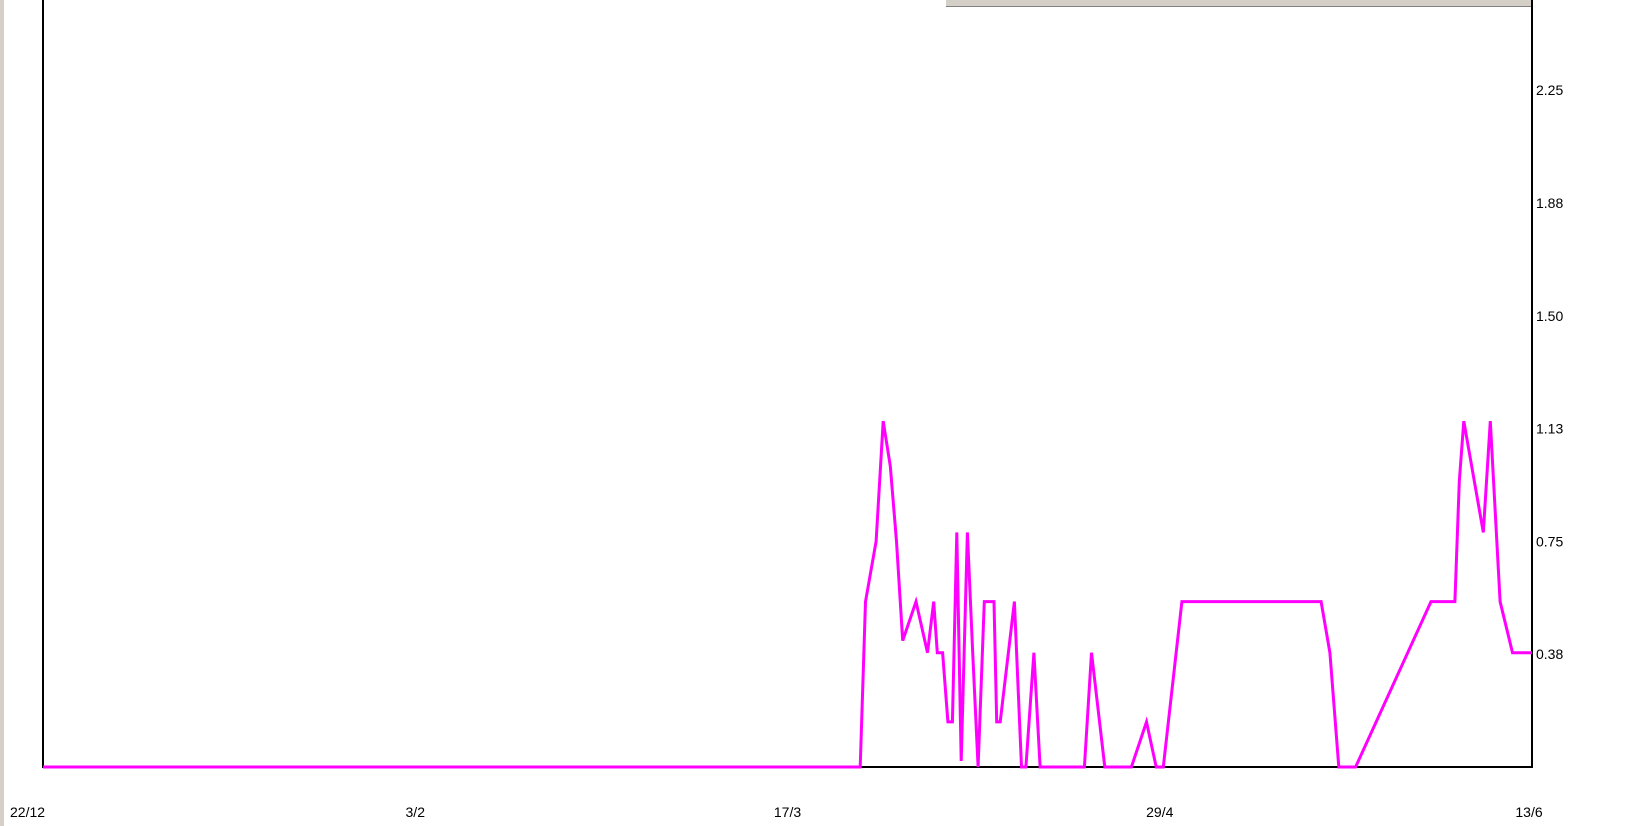  I want to click on y-tick-label: 1.50, so click(1549, 316).